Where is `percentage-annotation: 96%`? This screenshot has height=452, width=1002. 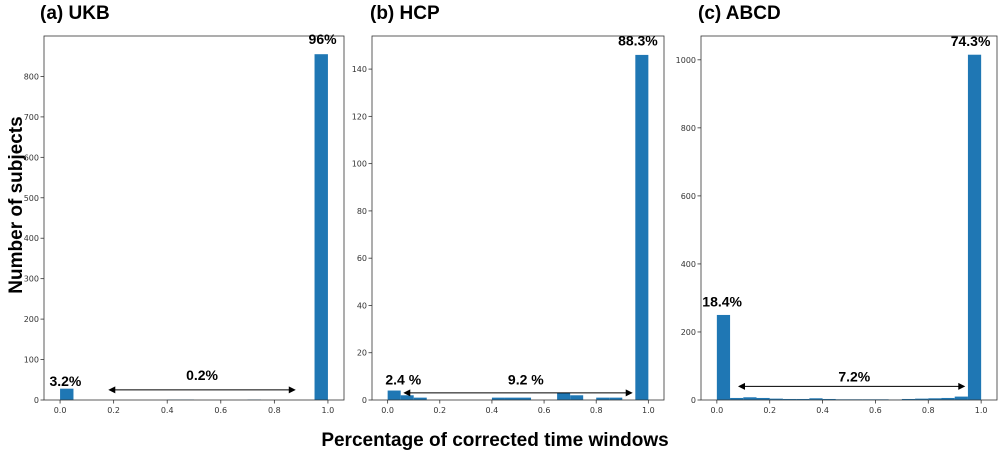 percentage-annotation: 96% is located at coordinates (323, 39).